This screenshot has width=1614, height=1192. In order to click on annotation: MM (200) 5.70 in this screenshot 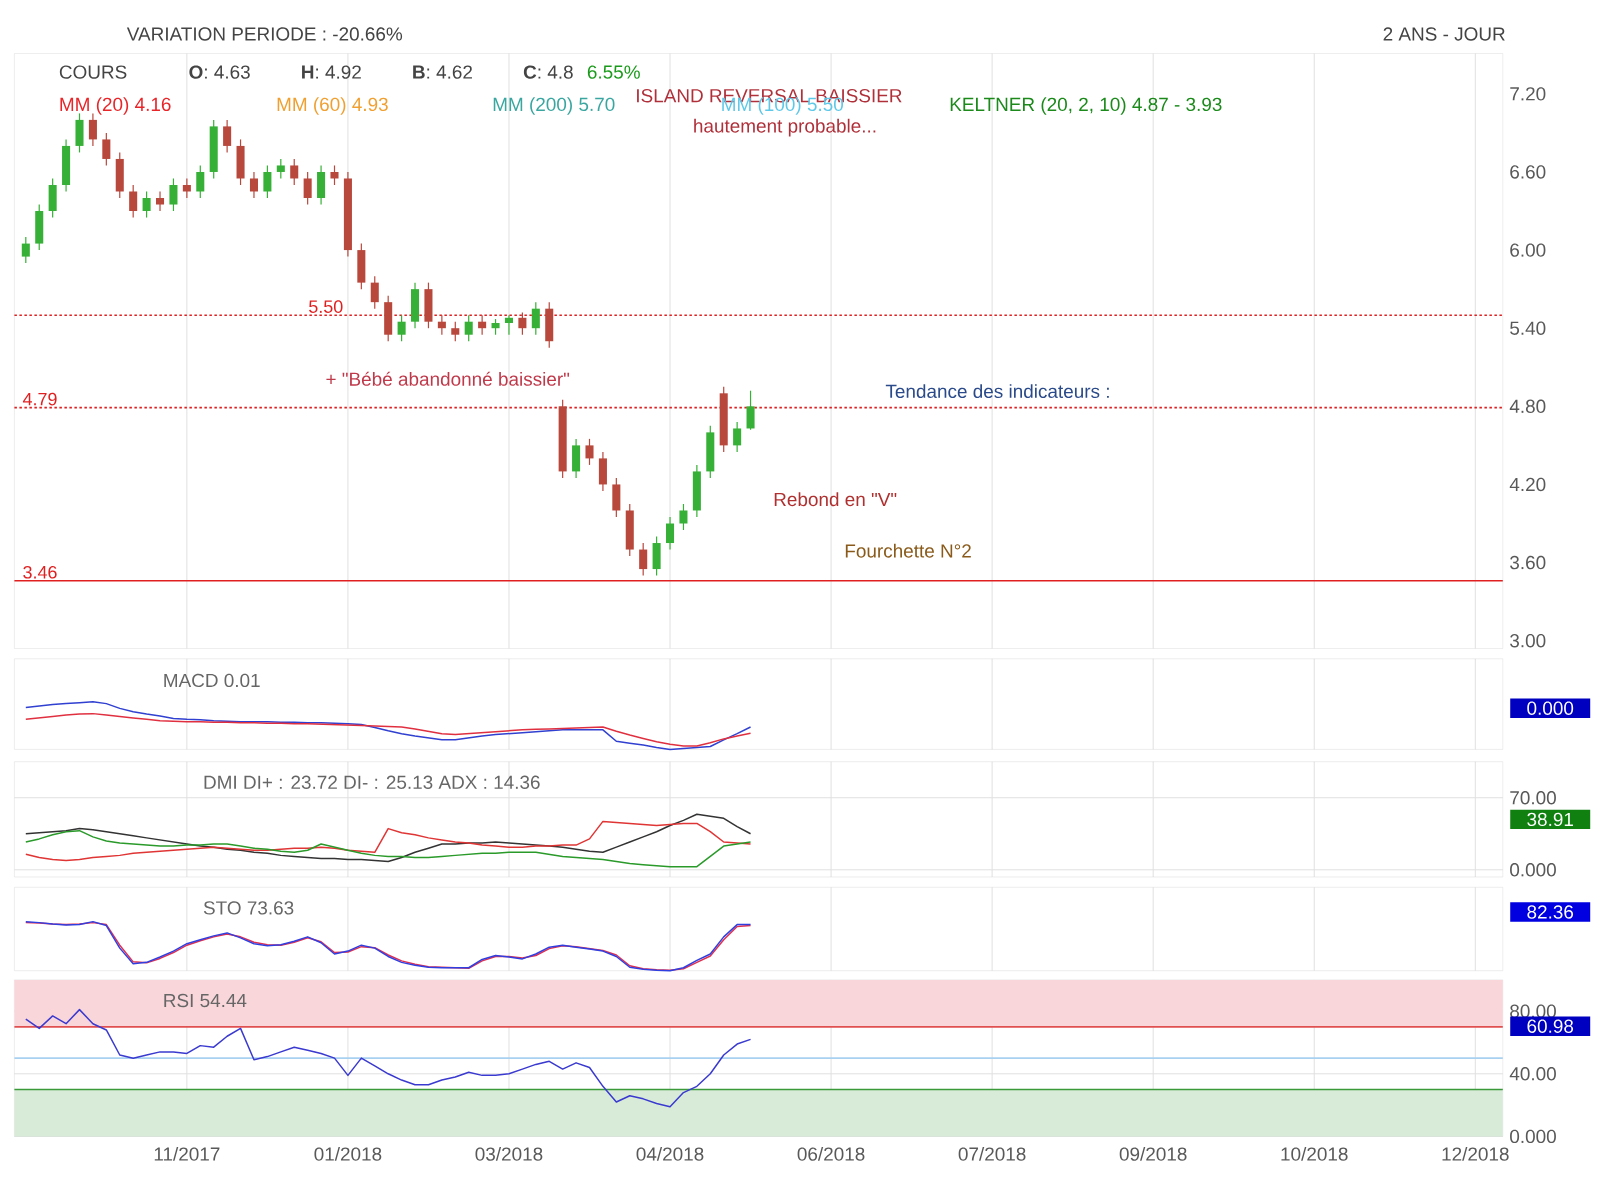, I will do `click(554, 106)`.